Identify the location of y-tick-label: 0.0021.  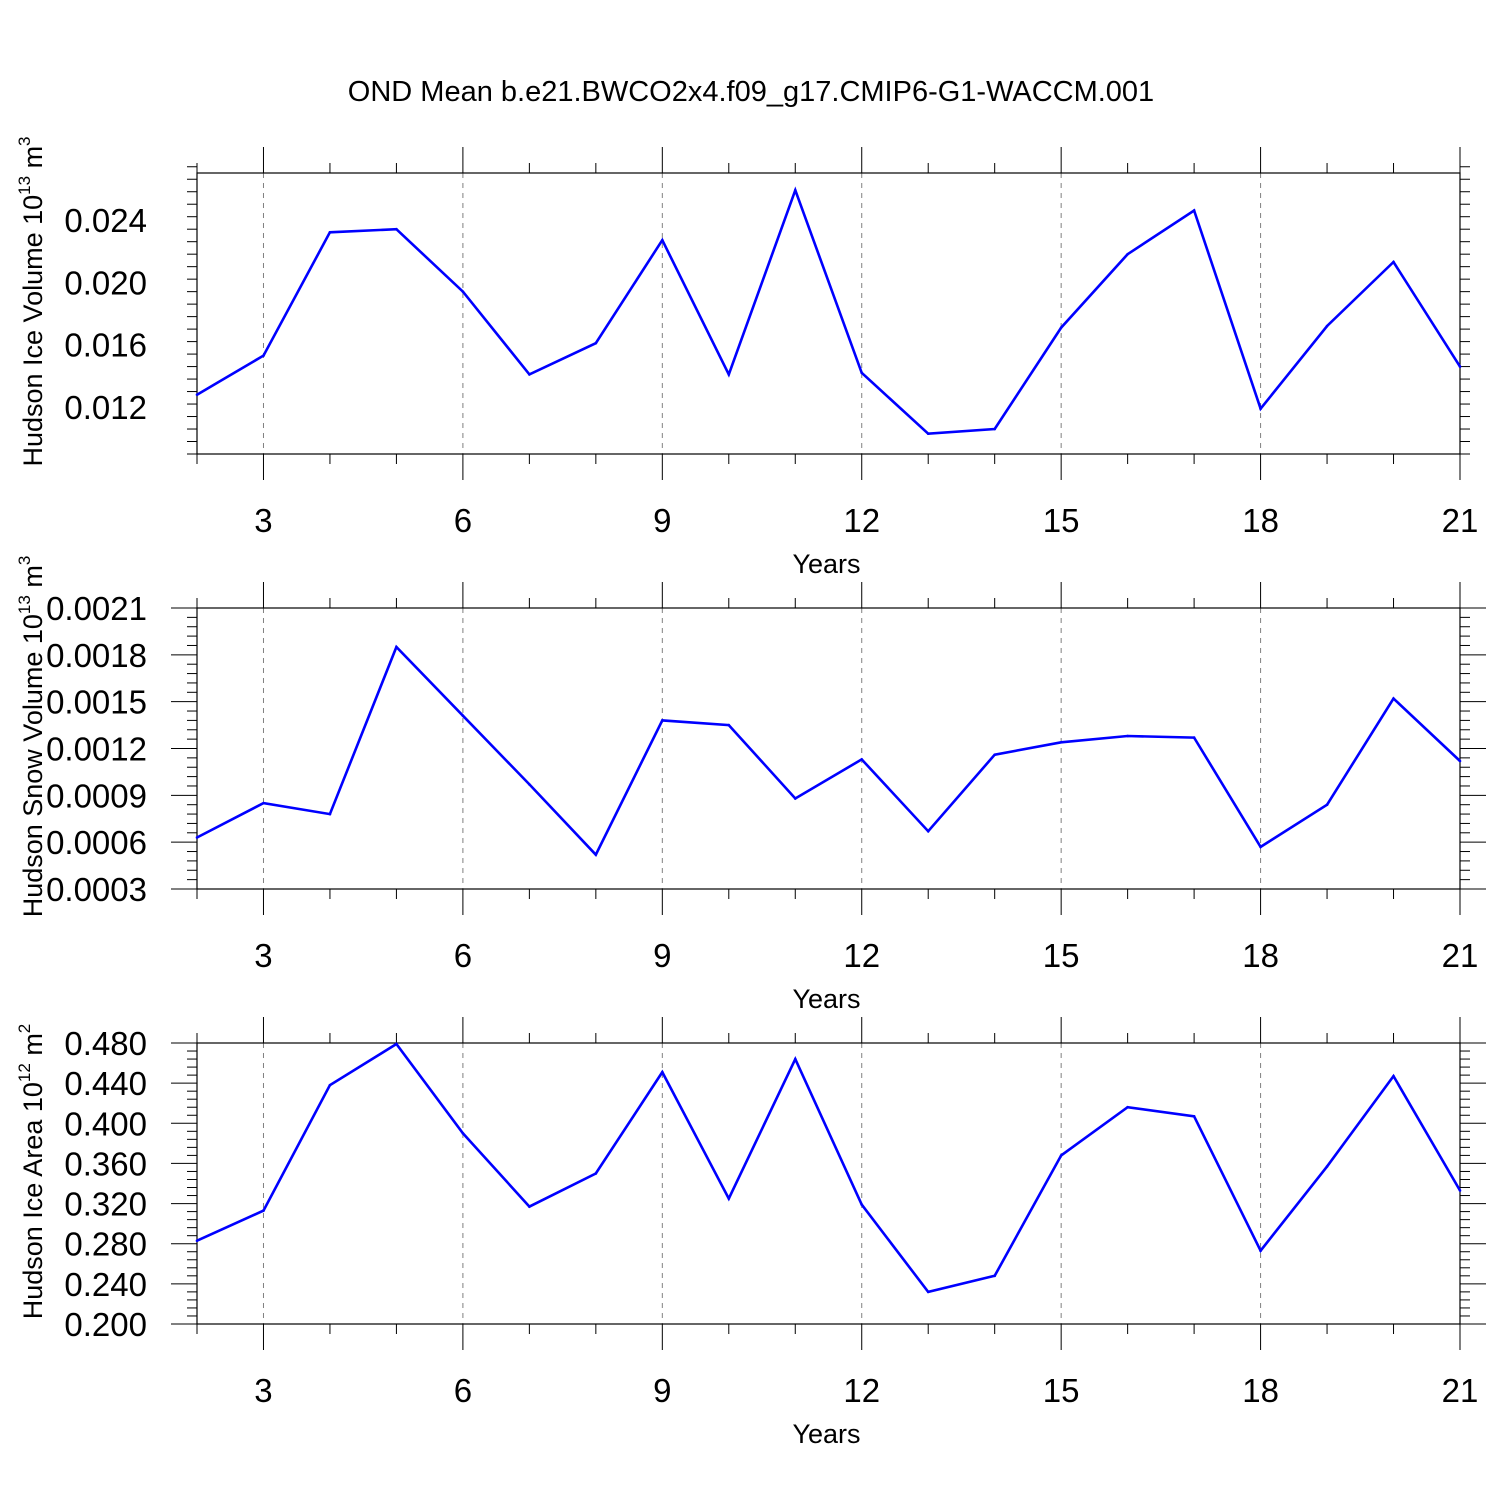
(96, 608).